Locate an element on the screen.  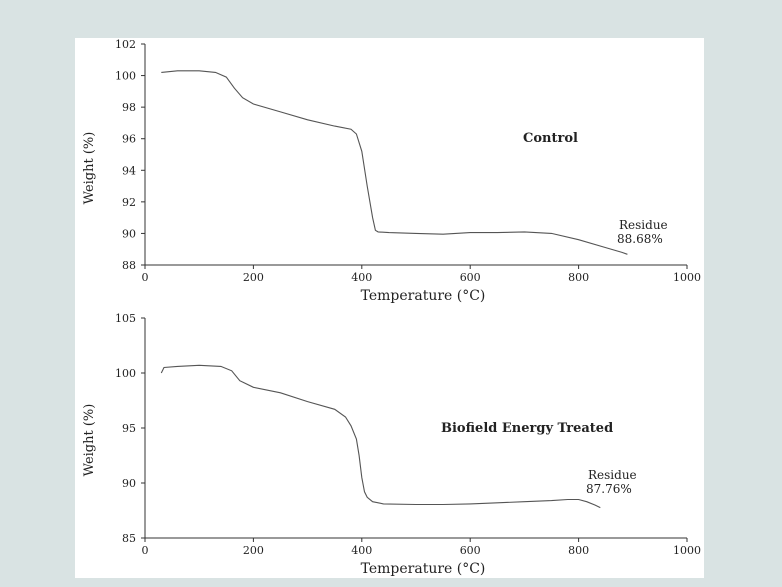
x-axis-title-control: Temperature (°C) is located at coordinates (423, 296).